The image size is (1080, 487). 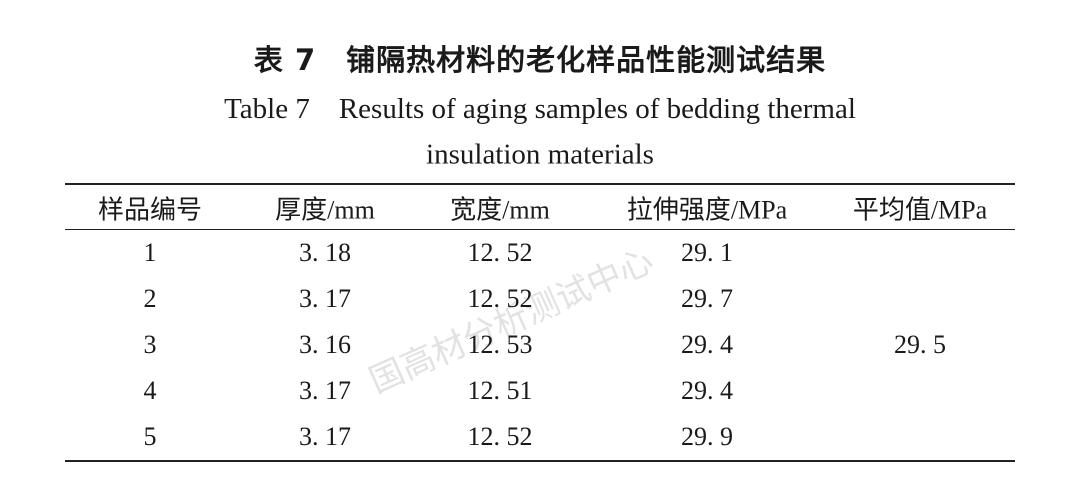 I want to click on table-cell: 12. 51, so click(x=500, y=390).